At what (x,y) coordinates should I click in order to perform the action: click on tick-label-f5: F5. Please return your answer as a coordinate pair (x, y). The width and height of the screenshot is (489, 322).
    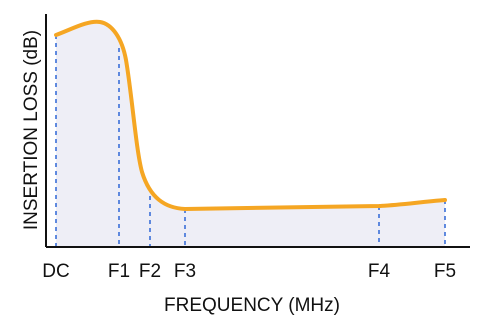
    Looking at the image, I should click on (445, 271).